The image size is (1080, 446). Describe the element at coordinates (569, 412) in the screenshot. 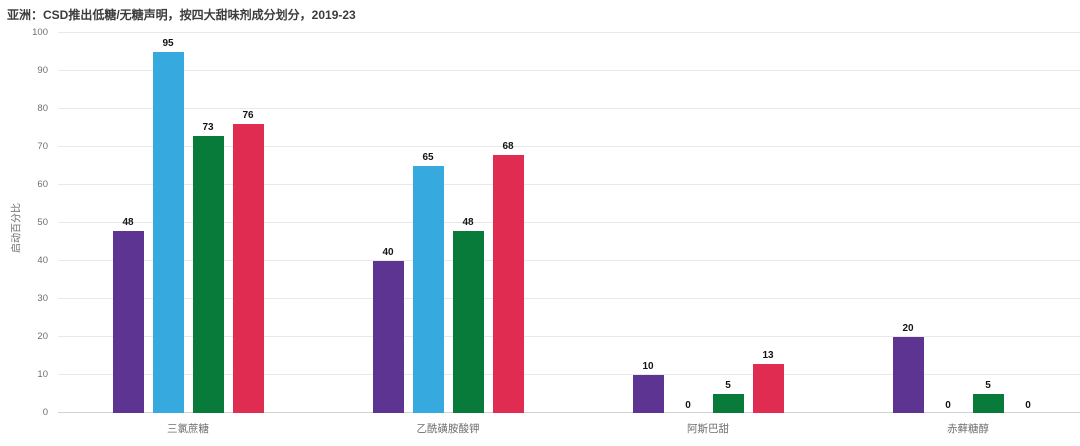

I see `x-axis-line` at that location.